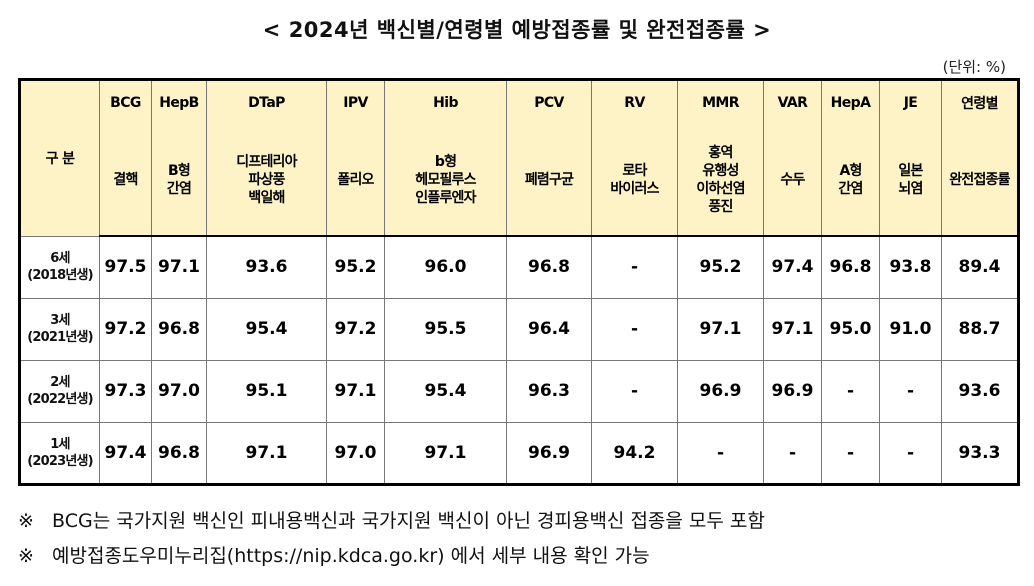  I want to click on row-age-label: 2세 (2022년생), so click(60, 391).